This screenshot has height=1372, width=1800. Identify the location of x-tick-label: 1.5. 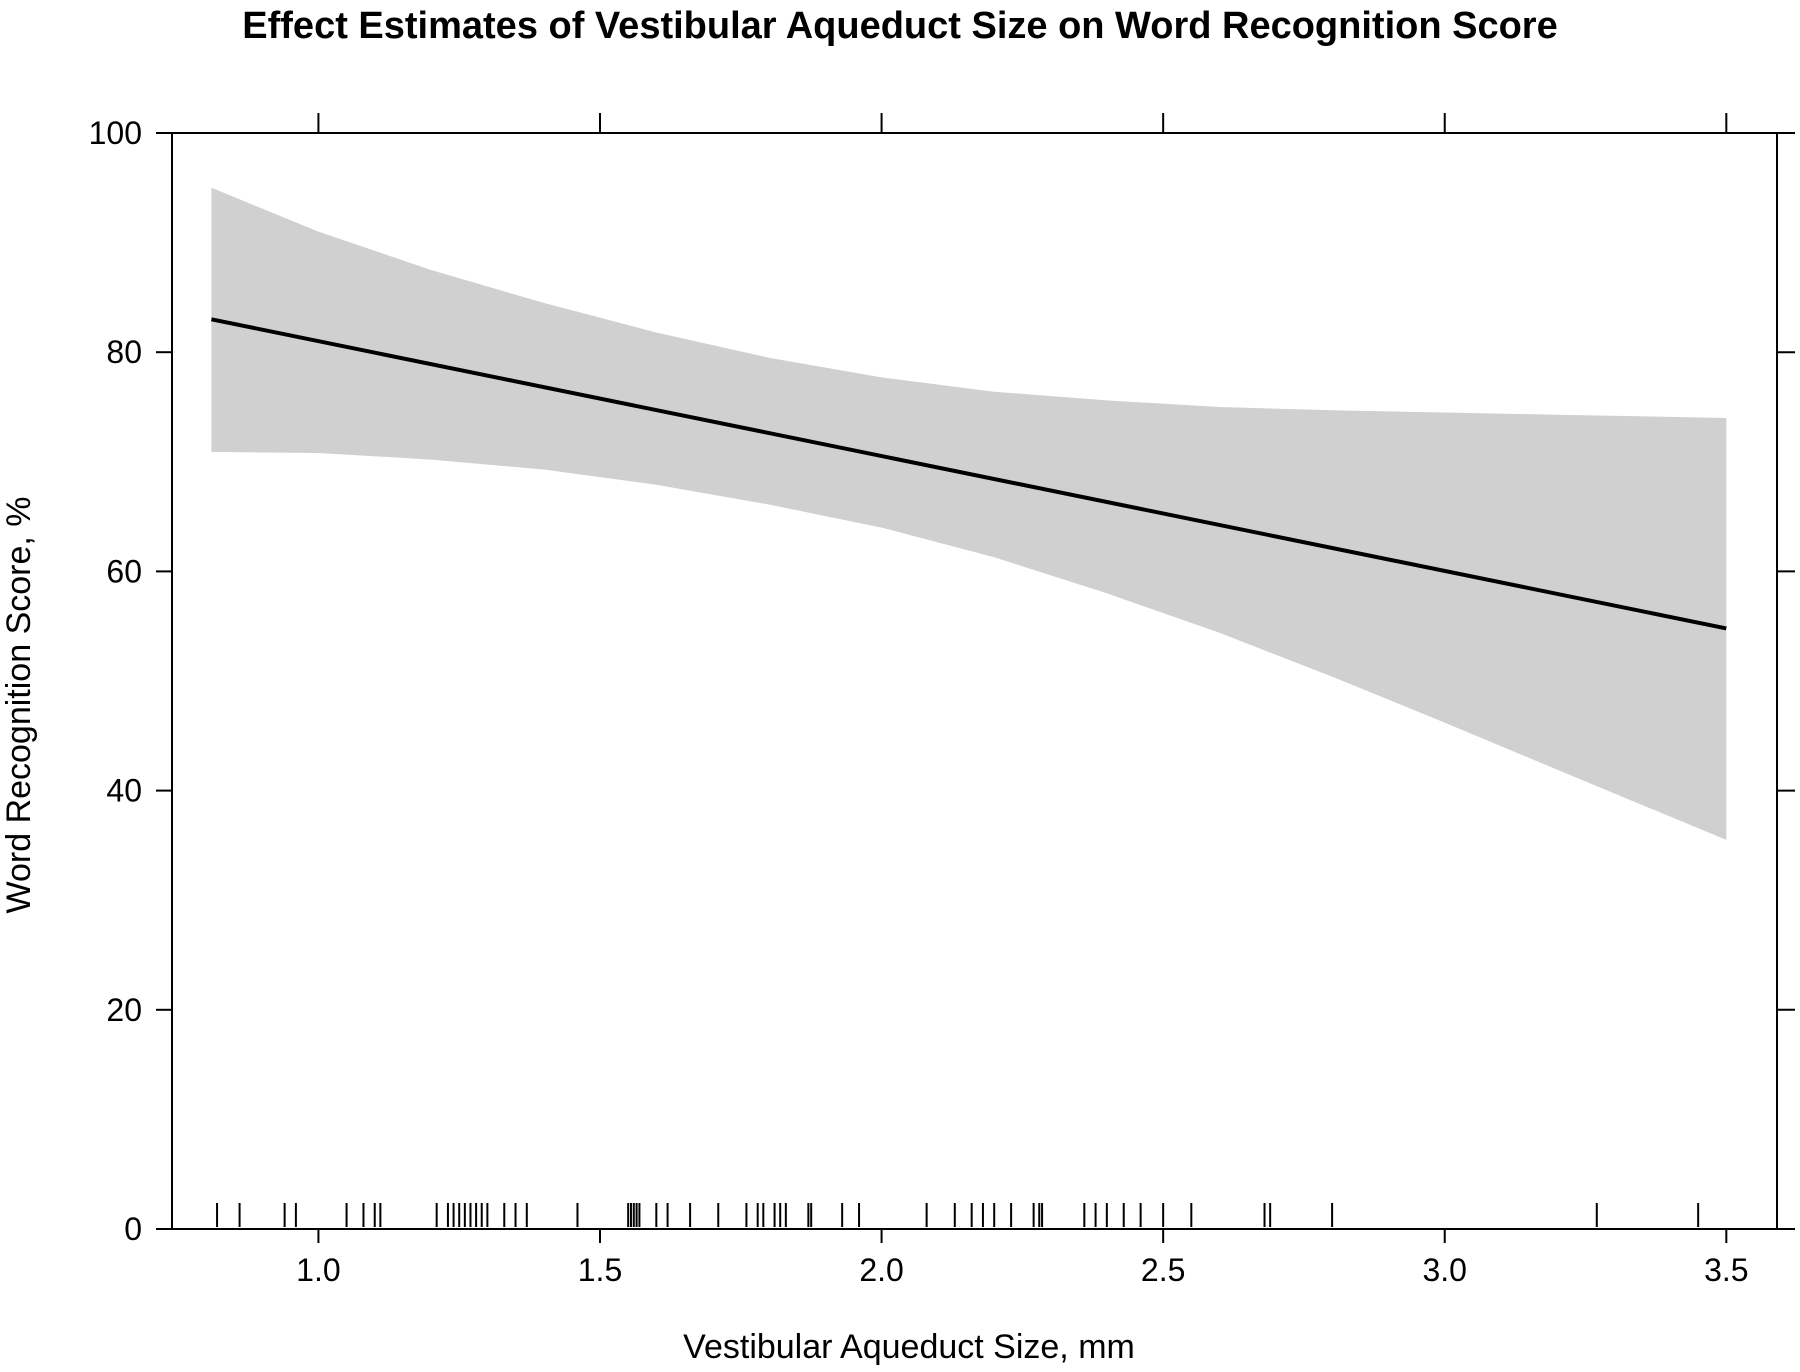
(600, 1270).